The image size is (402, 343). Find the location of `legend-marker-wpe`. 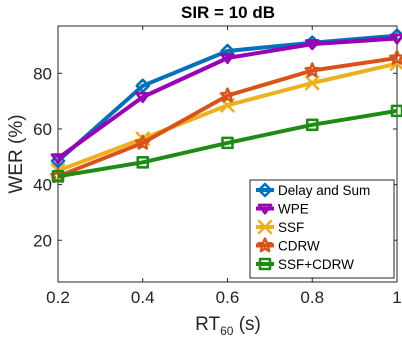

legend-marker-wpe is located at coordinates (265, 209).